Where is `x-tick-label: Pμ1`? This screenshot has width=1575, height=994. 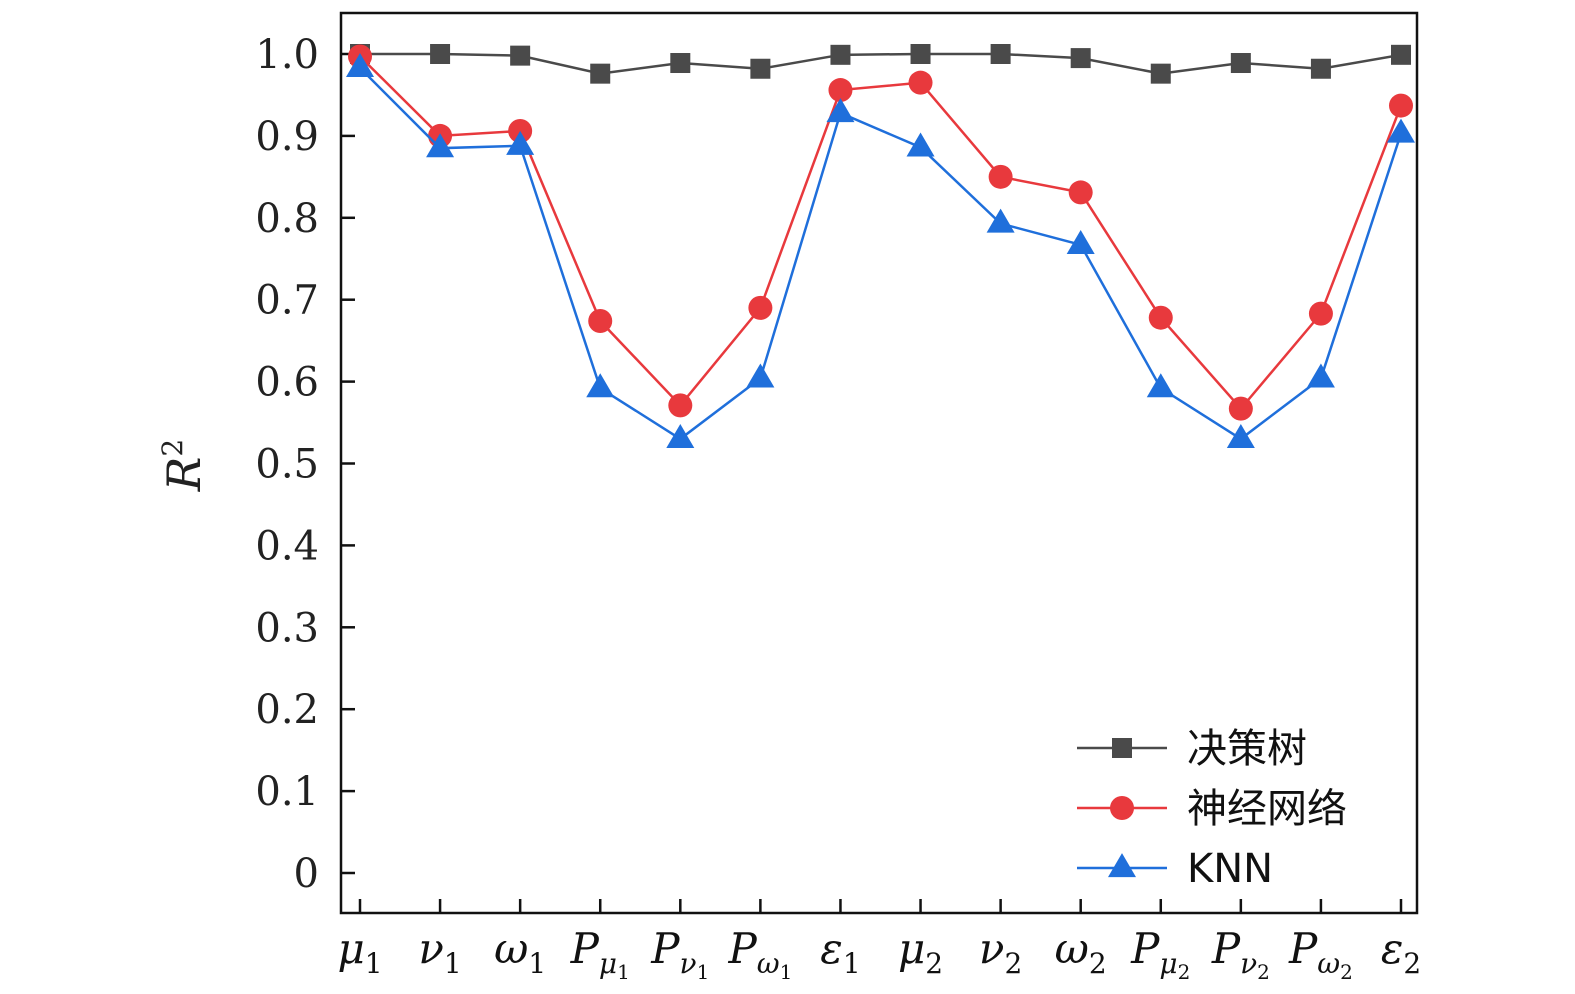
x-tick-label: Pμ1 is located at coordinates (600, 954).